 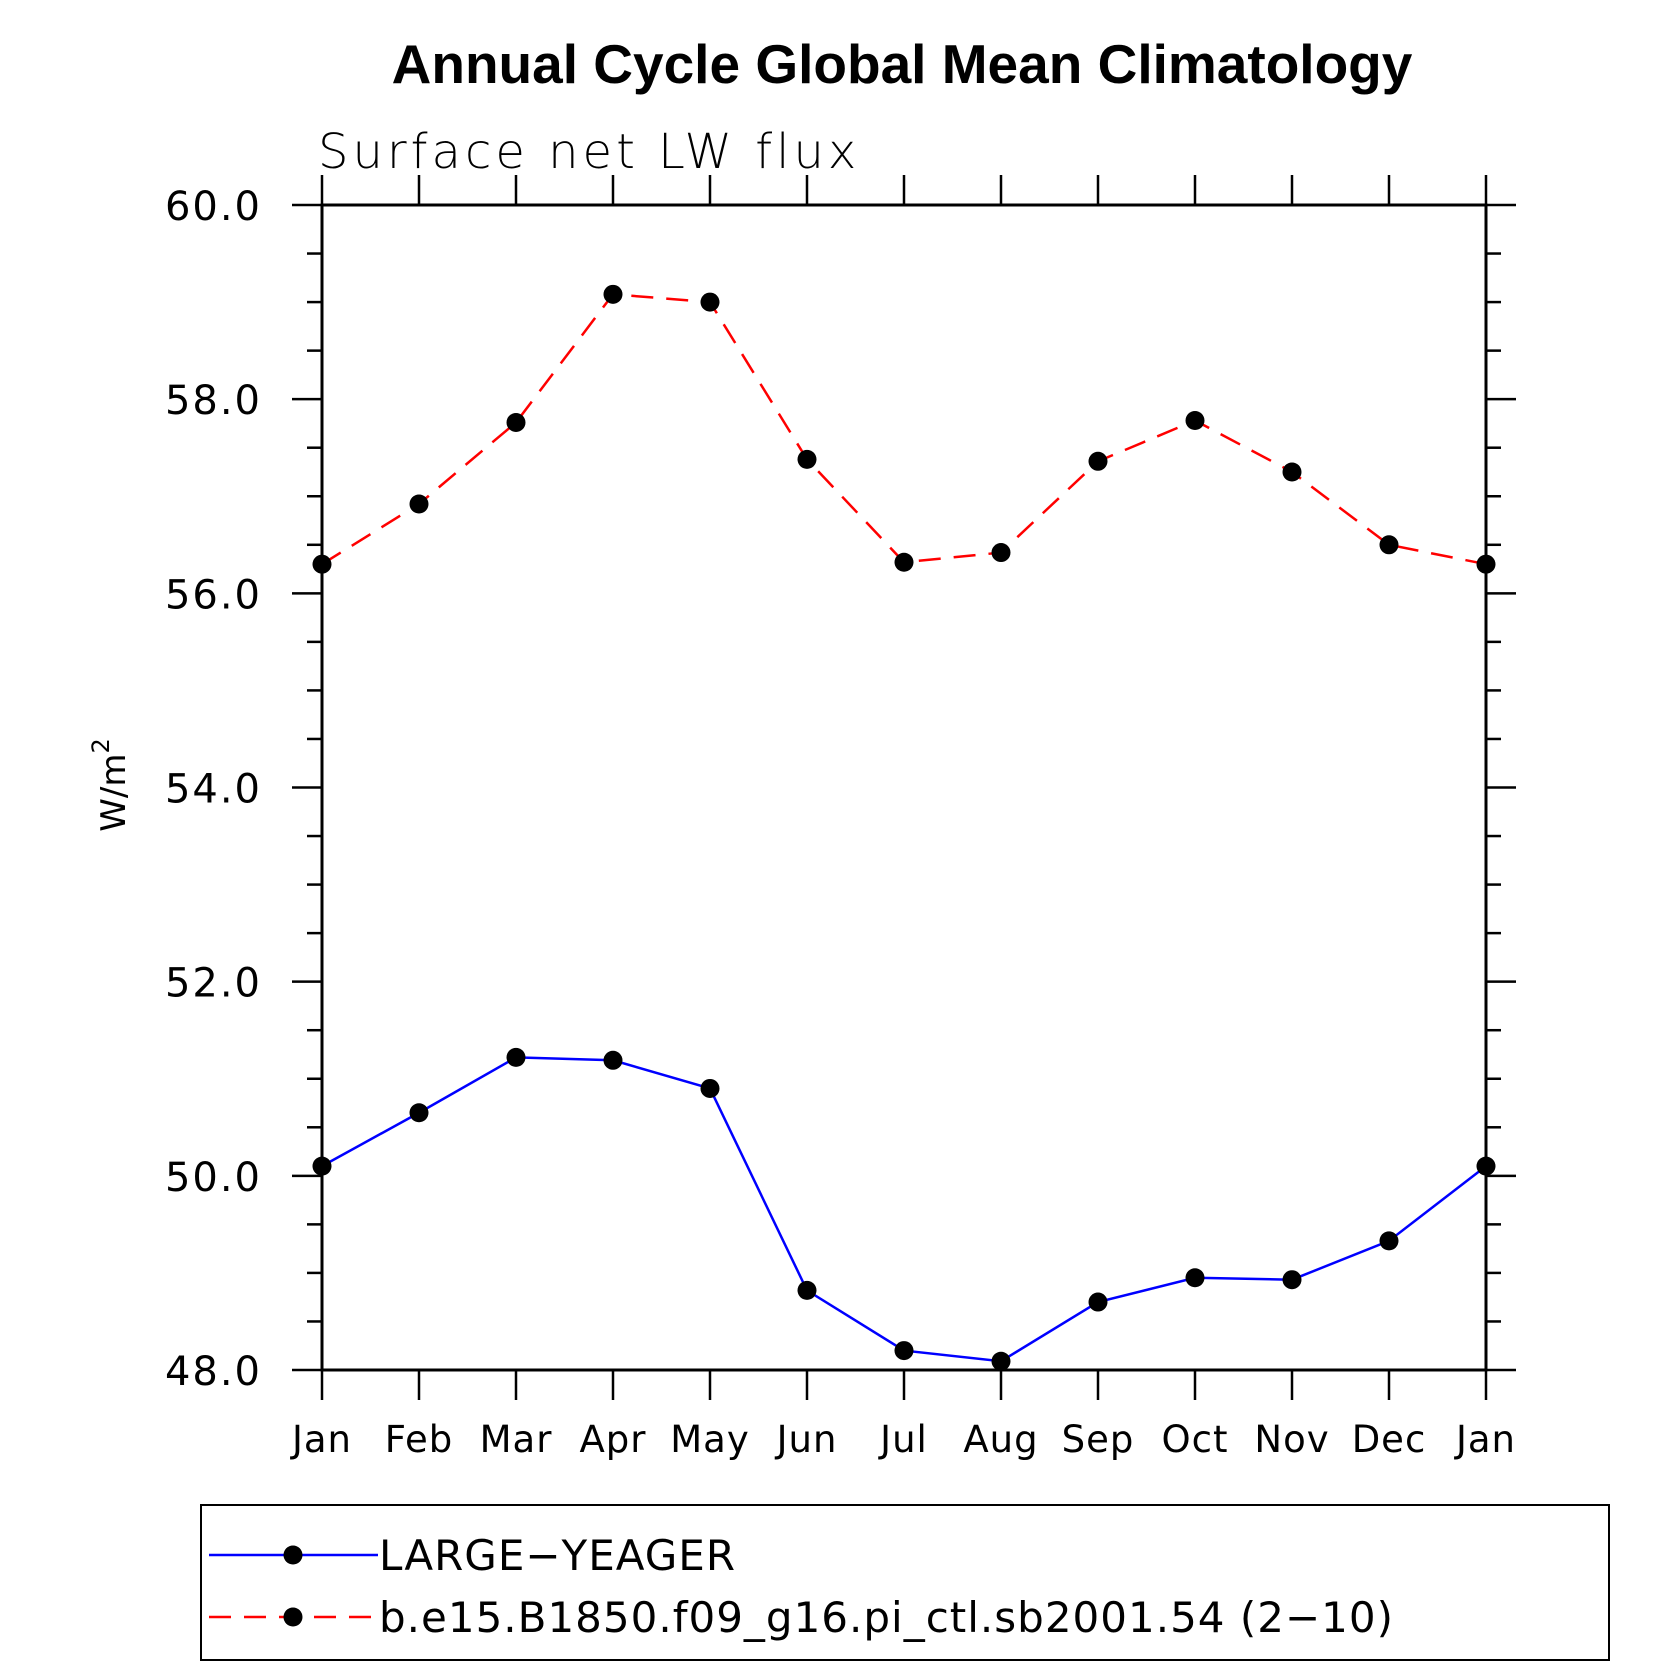 What do you see at coordinates (806, 1439) in the screenshot?
I see `x-tick-label: Jun` at bounding box center [806, 1439].